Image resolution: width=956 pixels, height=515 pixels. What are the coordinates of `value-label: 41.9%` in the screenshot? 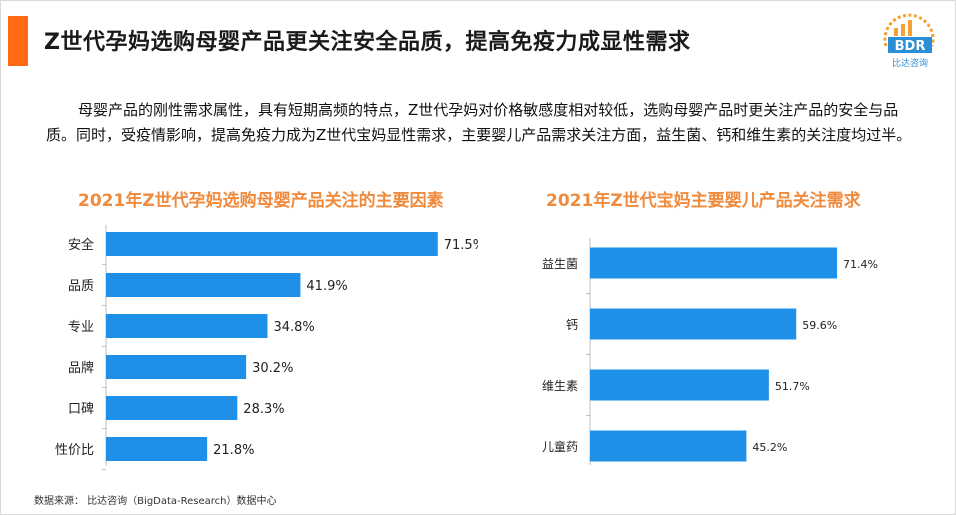 It's located at (326, 286).